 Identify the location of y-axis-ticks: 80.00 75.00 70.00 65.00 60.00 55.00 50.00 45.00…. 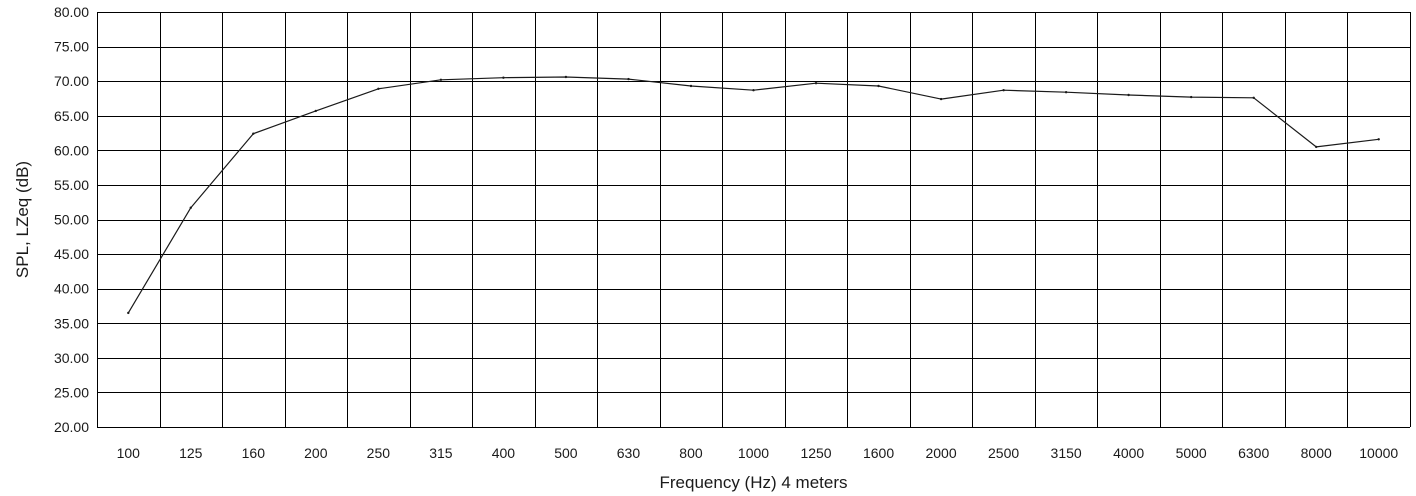
(71, 219).